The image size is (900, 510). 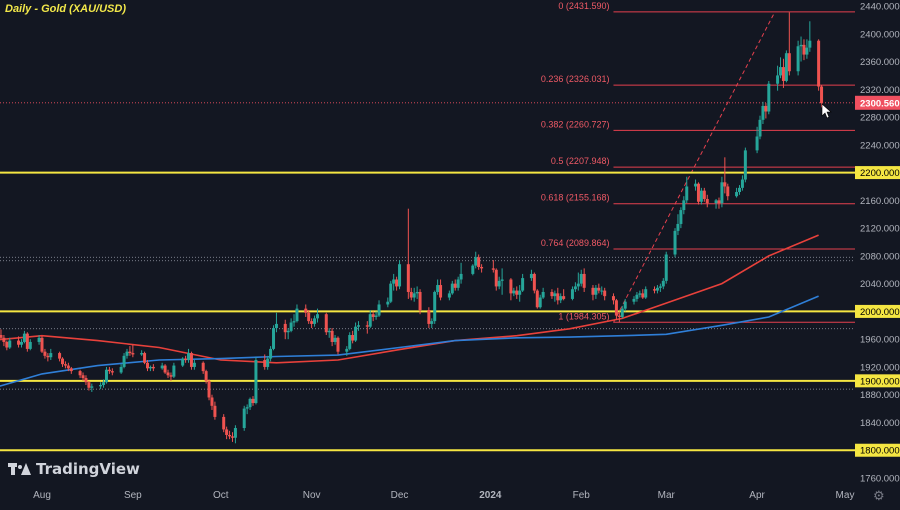 What do you see at coordinates (400, 495) in the screenshot?
I see `time-tick-label: Dec` at bounding box center [400, 495].